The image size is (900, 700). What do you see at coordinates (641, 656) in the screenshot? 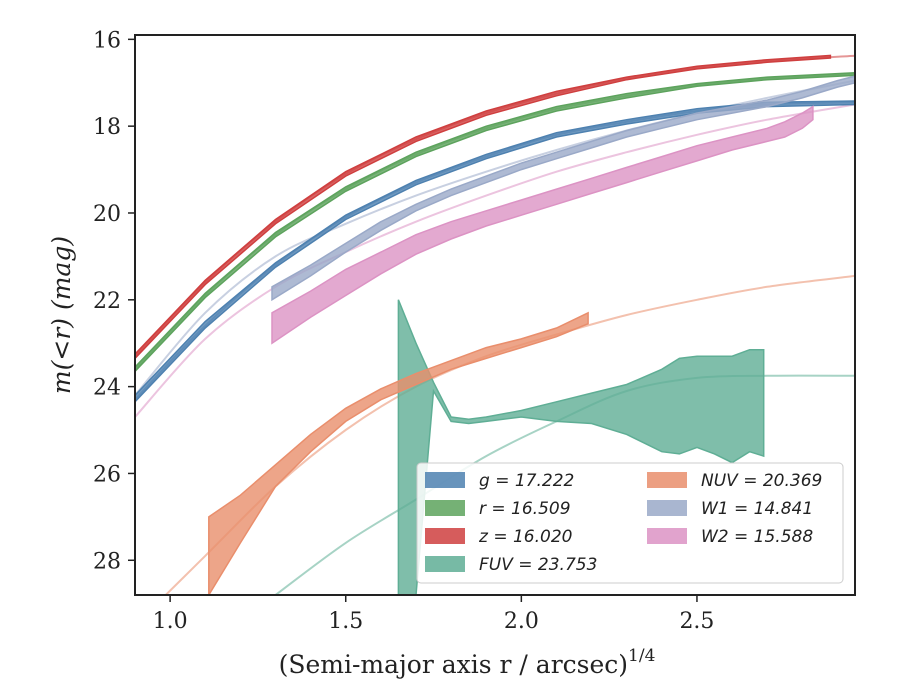
I see `x-axis-label-exponent: 1/4` at bounding box center [641, 656].